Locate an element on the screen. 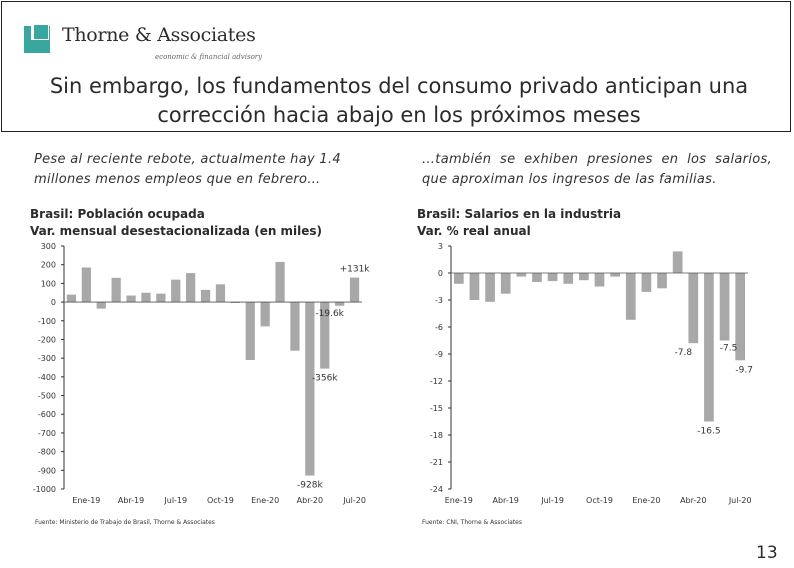 The width and height of the screenshot is (794, 568). right-chart-title-line2: Var. % real anual is located at coordinates (474, 231).